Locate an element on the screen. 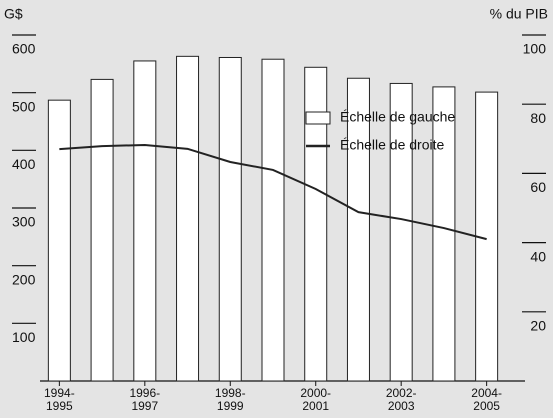 This screenshot has width=553, height=418. legend-label: Échelle de droite is located at coordinates (392, 145).